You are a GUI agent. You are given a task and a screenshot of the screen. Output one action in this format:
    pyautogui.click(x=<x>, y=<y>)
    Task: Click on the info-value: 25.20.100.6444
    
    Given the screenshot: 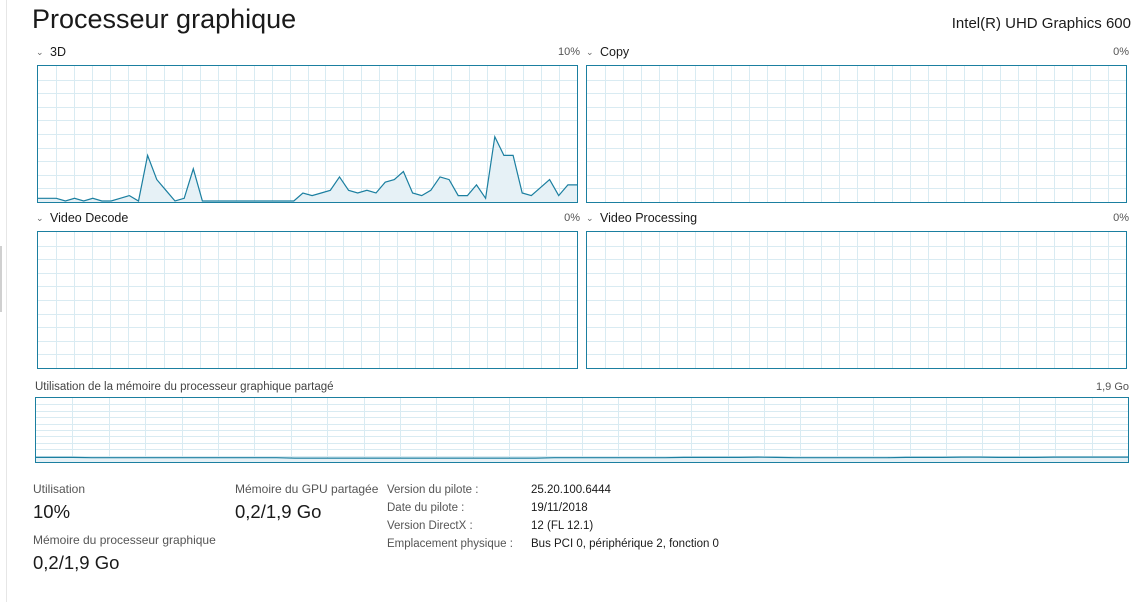 What is the action you would take?
    pyautogui.click(x=571, y=490)
    